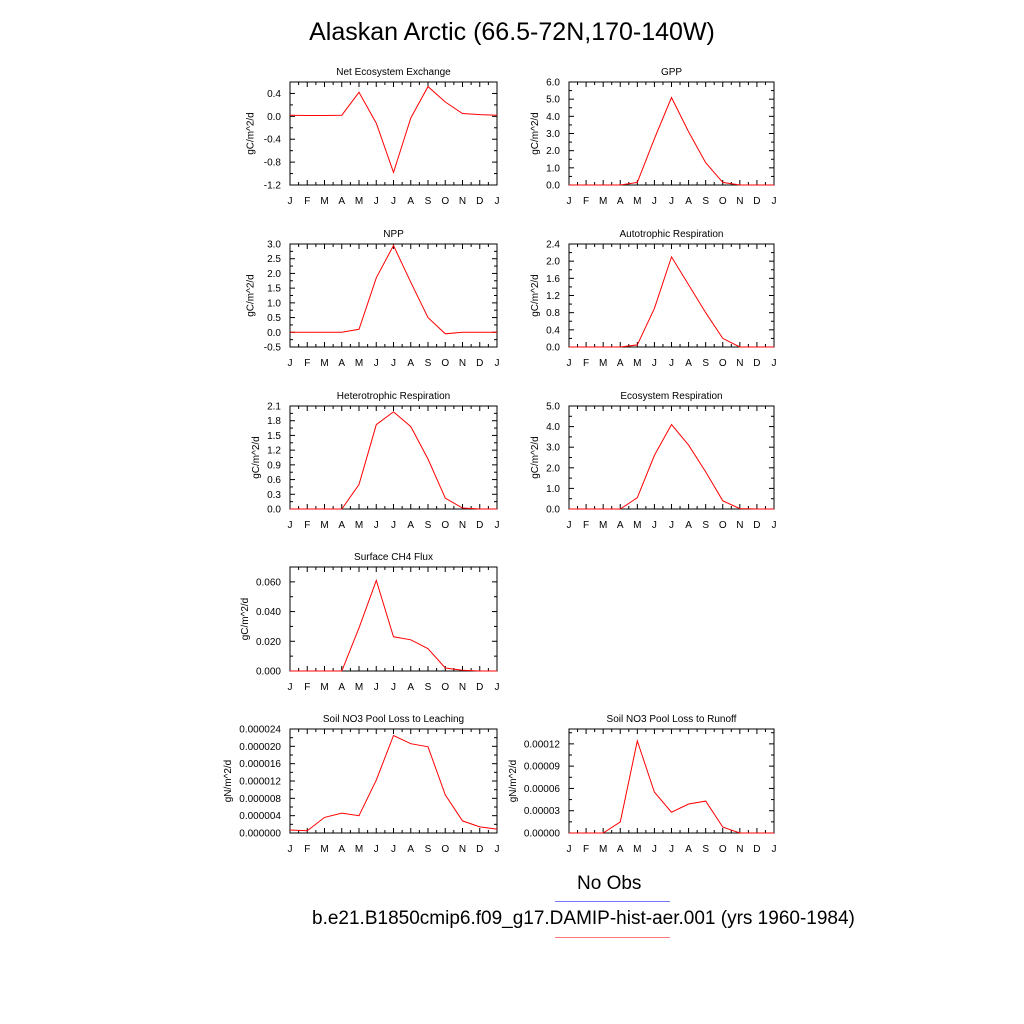 Image resolution: width=1024 pixels, height=1024 pixels. What do you see at coordinates (553, 296) in the screenshot?
I see `y-tick-label: 1.2` at bounding box center [553, 296].